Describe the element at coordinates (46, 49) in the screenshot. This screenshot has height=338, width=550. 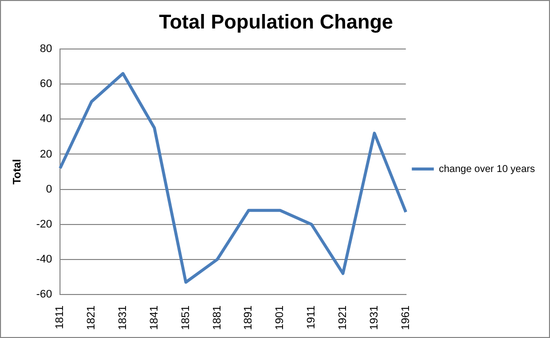
I see `y-tick-label: 80` at that location.